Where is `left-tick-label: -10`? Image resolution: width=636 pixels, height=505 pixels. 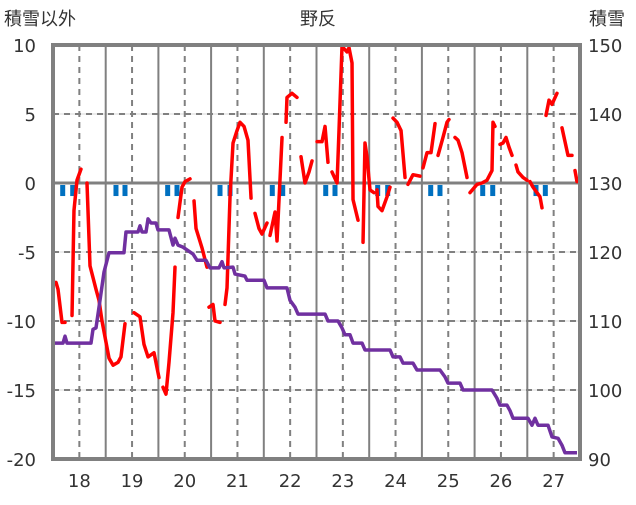
left-tick-label: -10 is located at coordinates (21, 322).